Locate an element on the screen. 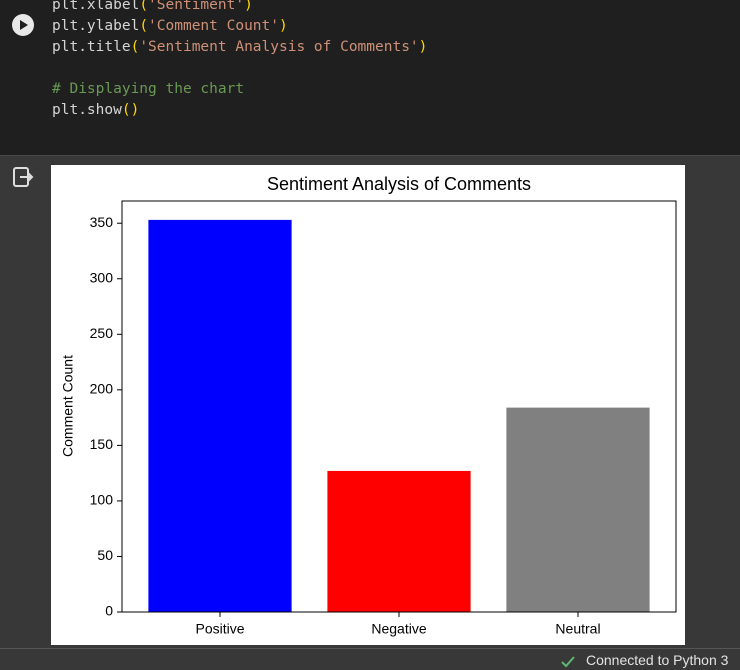  check-icon is located at coordinates (568, 662).